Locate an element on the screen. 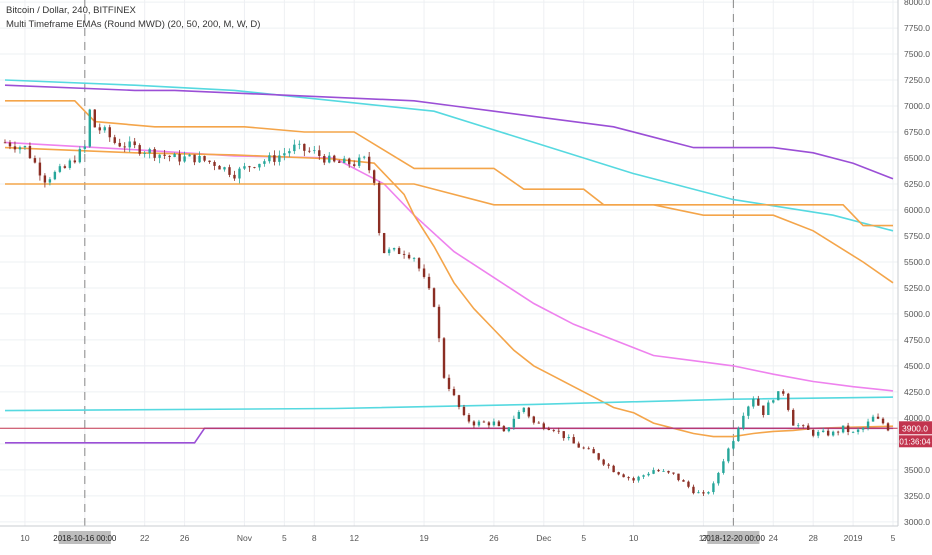 The height and width of the screenshot is (555, 932). ema-line is located at coordinates (449, 404).